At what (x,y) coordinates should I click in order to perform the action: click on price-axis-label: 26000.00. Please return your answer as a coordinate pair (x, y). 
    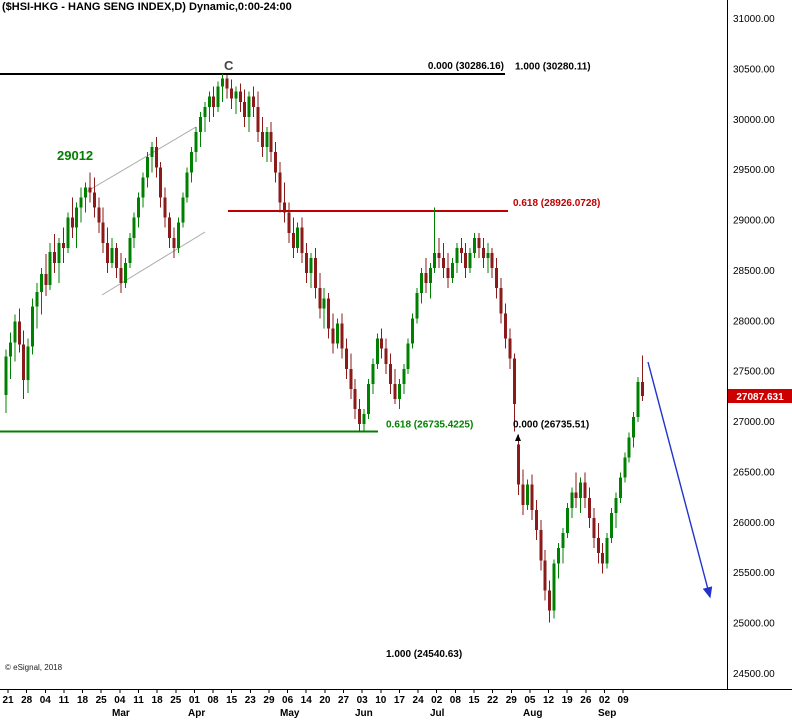
    Looking at the image, I should click on (754, 523).